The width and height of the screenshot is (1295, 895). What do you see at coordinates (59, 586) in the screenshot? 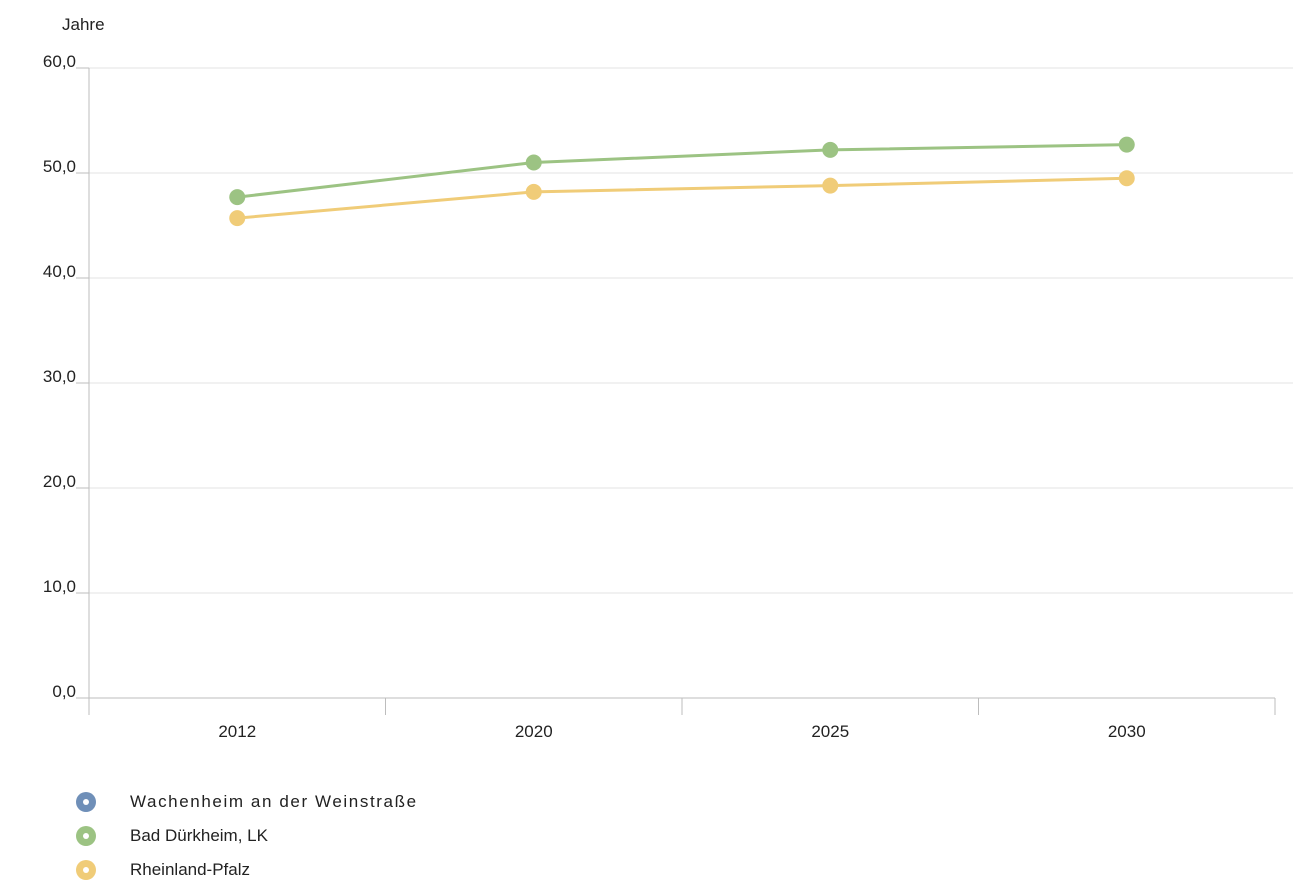
I see `y-tick-label: 10,0` at bounding box center [59, 586].